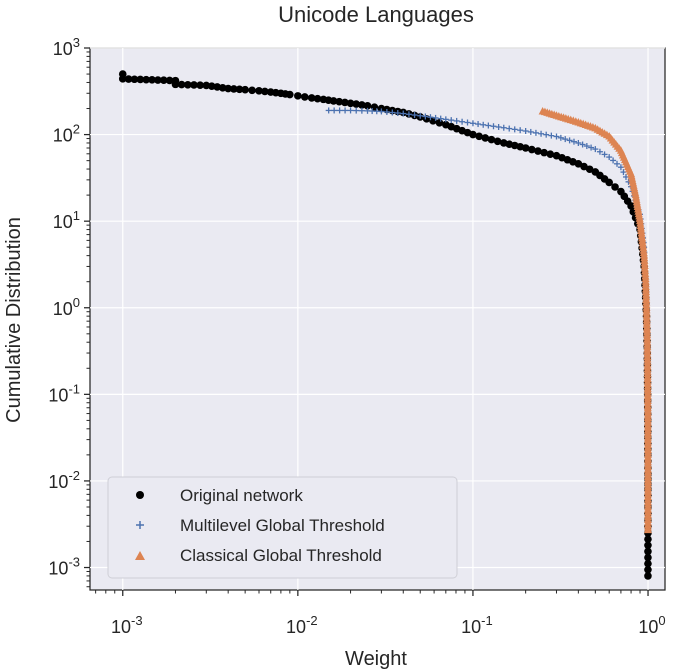 The width and height of the screenshot is (685, 671). I want to click on y-axis-ticks: 10⁻³ 10⁻² 10⁻¹ 10⁰ 10¹ 10² 10³, so click(69, 311).